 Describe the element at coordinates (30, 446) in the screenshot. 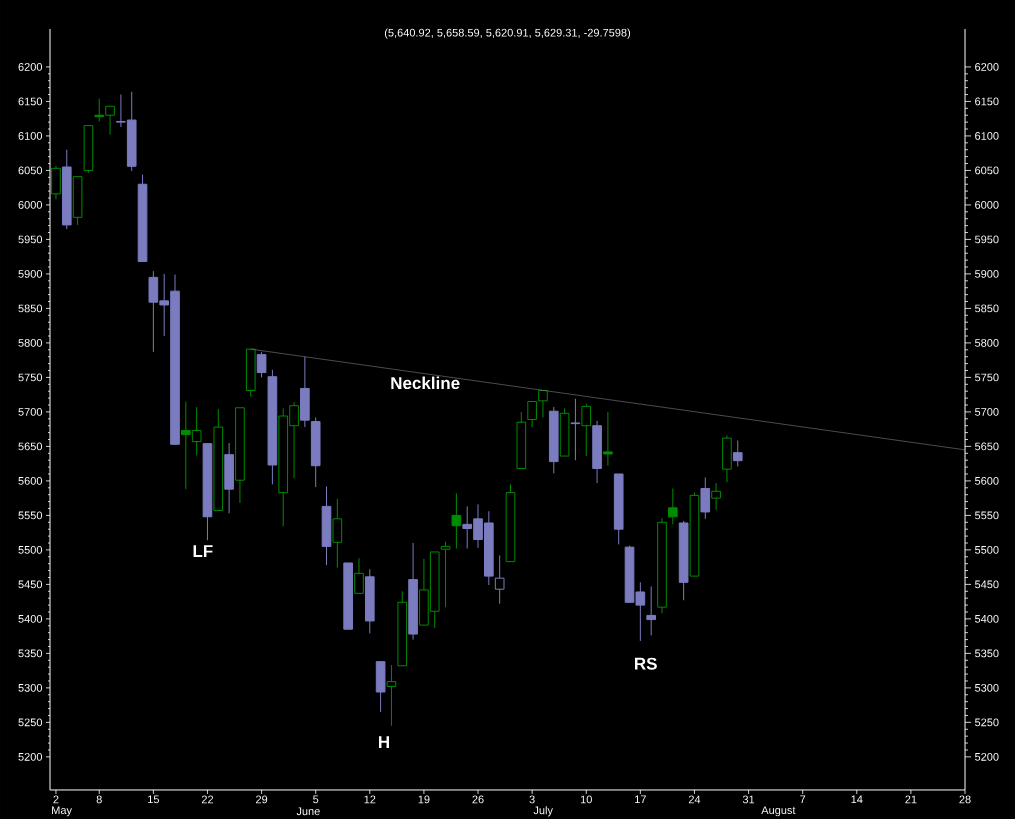

I see `y-tick-label: 5650` at that location.